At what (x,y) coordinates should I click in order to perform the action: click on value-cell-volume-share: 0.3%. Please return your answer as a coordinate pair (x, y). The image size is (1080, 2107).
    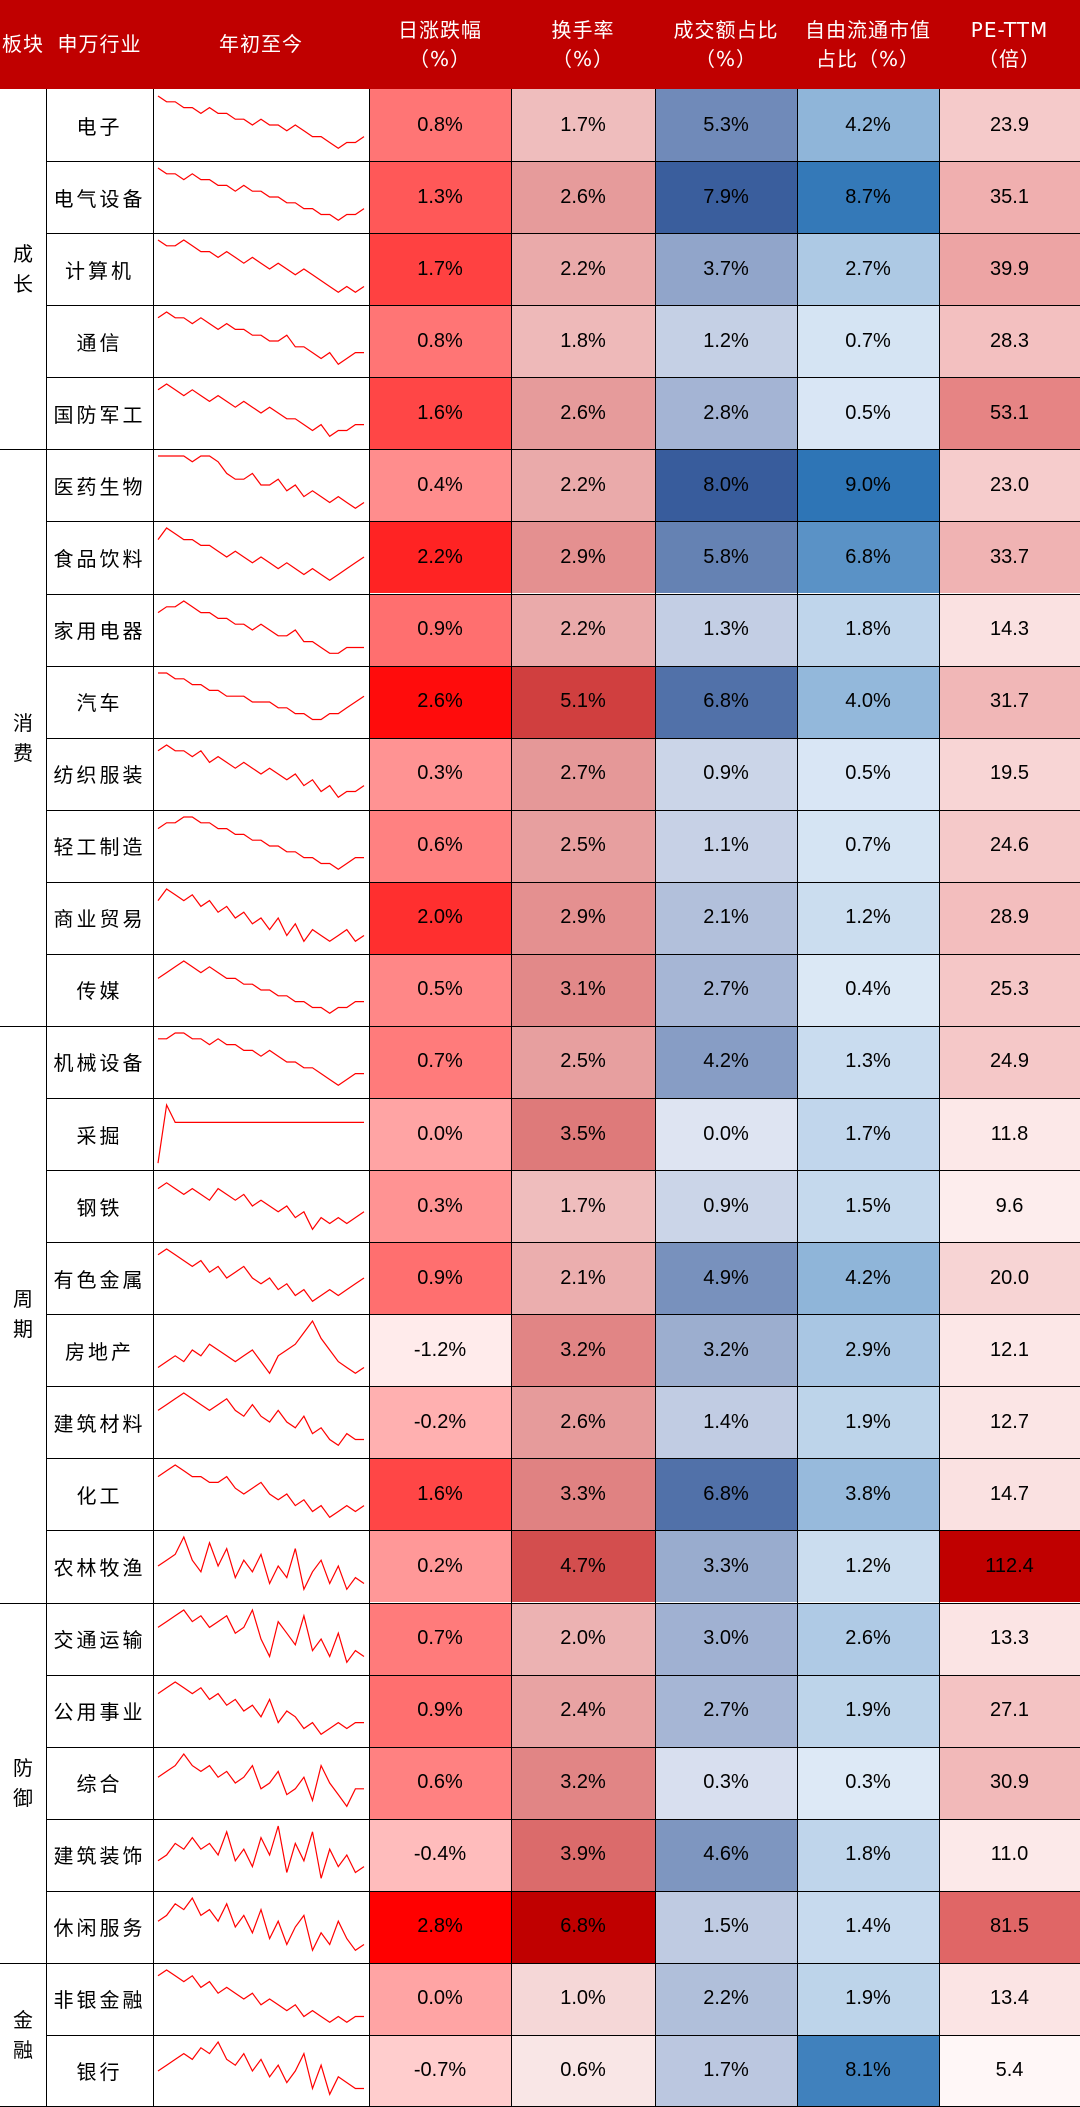
    Looking at the image, I should click on (726, 1782).